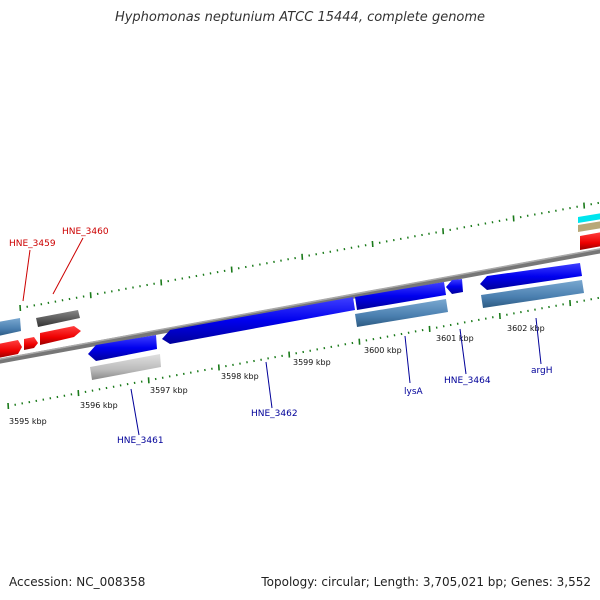 This screenshot has height=600, width=600. I want to click on cds-argh-forward, so click(531, 276).